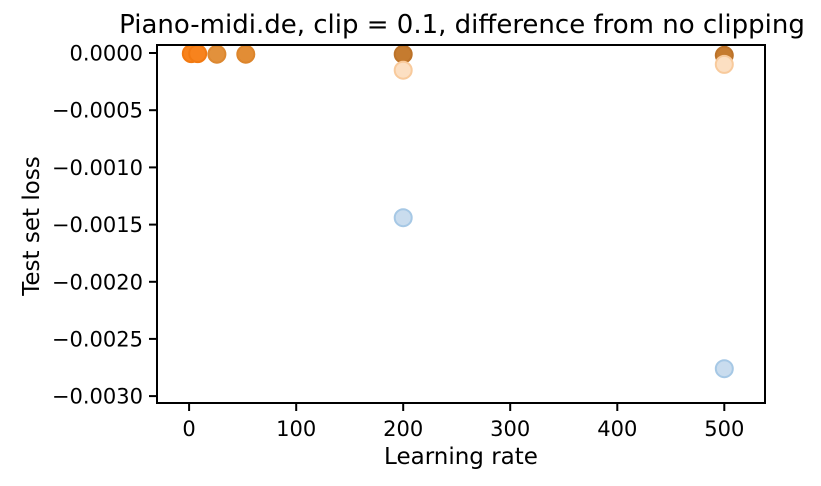 This screenshot has width=821, height=486. I want to click on y-tick-label: −0.0005, so click(97, 111).